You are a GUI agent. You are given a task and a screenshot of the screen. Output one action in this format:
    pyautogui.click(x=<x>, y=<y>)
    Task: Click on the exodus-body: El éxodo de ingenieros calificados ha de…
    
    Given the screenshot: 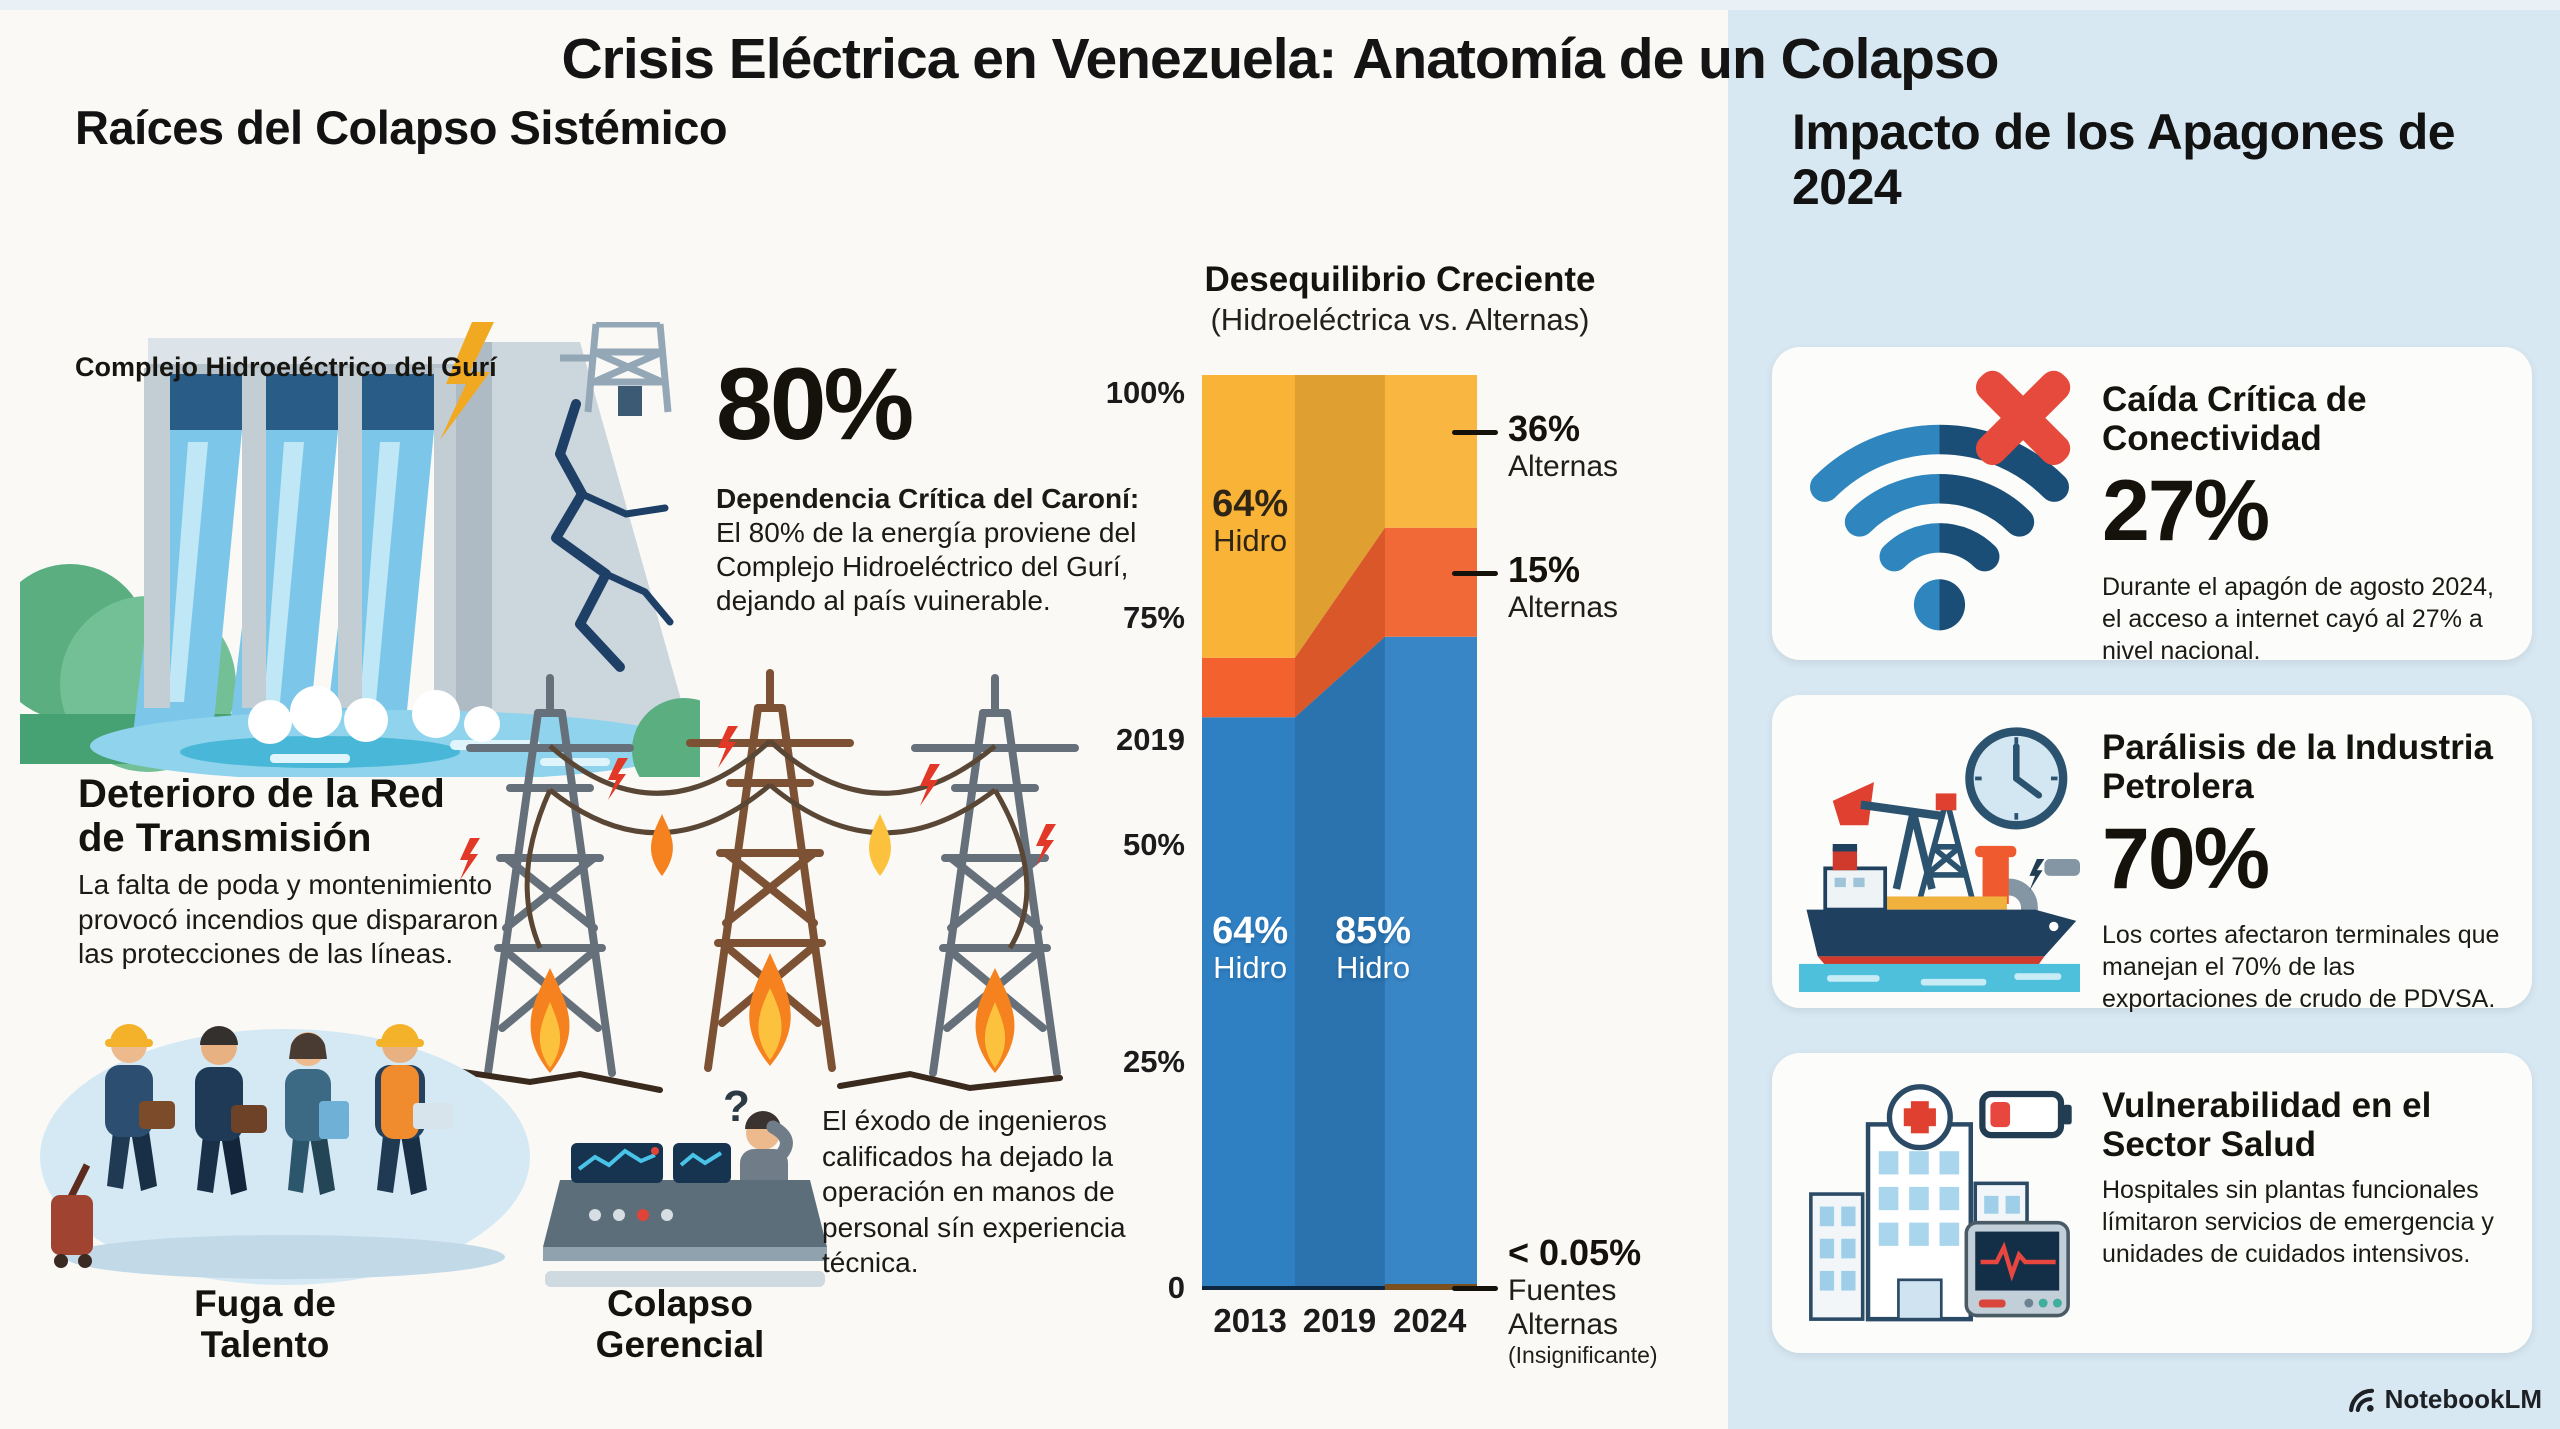 What is the action you would take?
    pyautogui.click(x=974, y=1192)
    